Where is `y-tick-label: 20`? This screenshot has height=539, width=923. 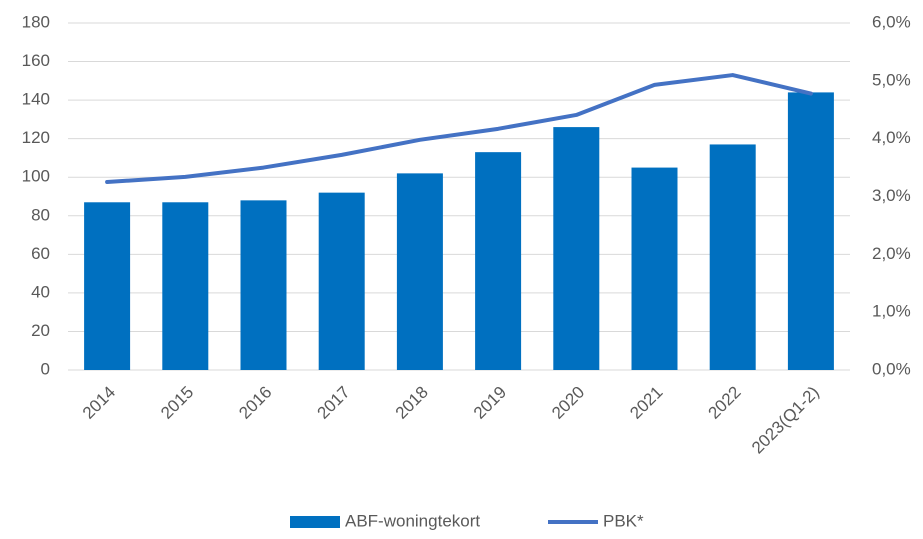
y-tick-label: 20 is located at coordinates (40, 330).